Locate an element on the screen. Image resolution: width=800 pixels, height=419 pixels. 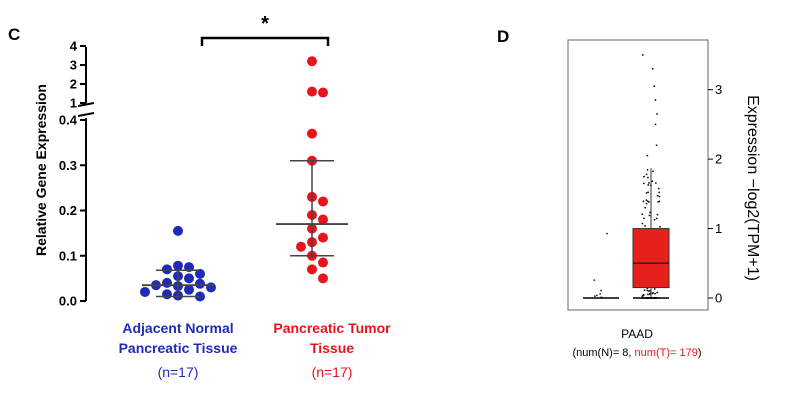
category-label: PAAD is located at coordinates (637, 334).